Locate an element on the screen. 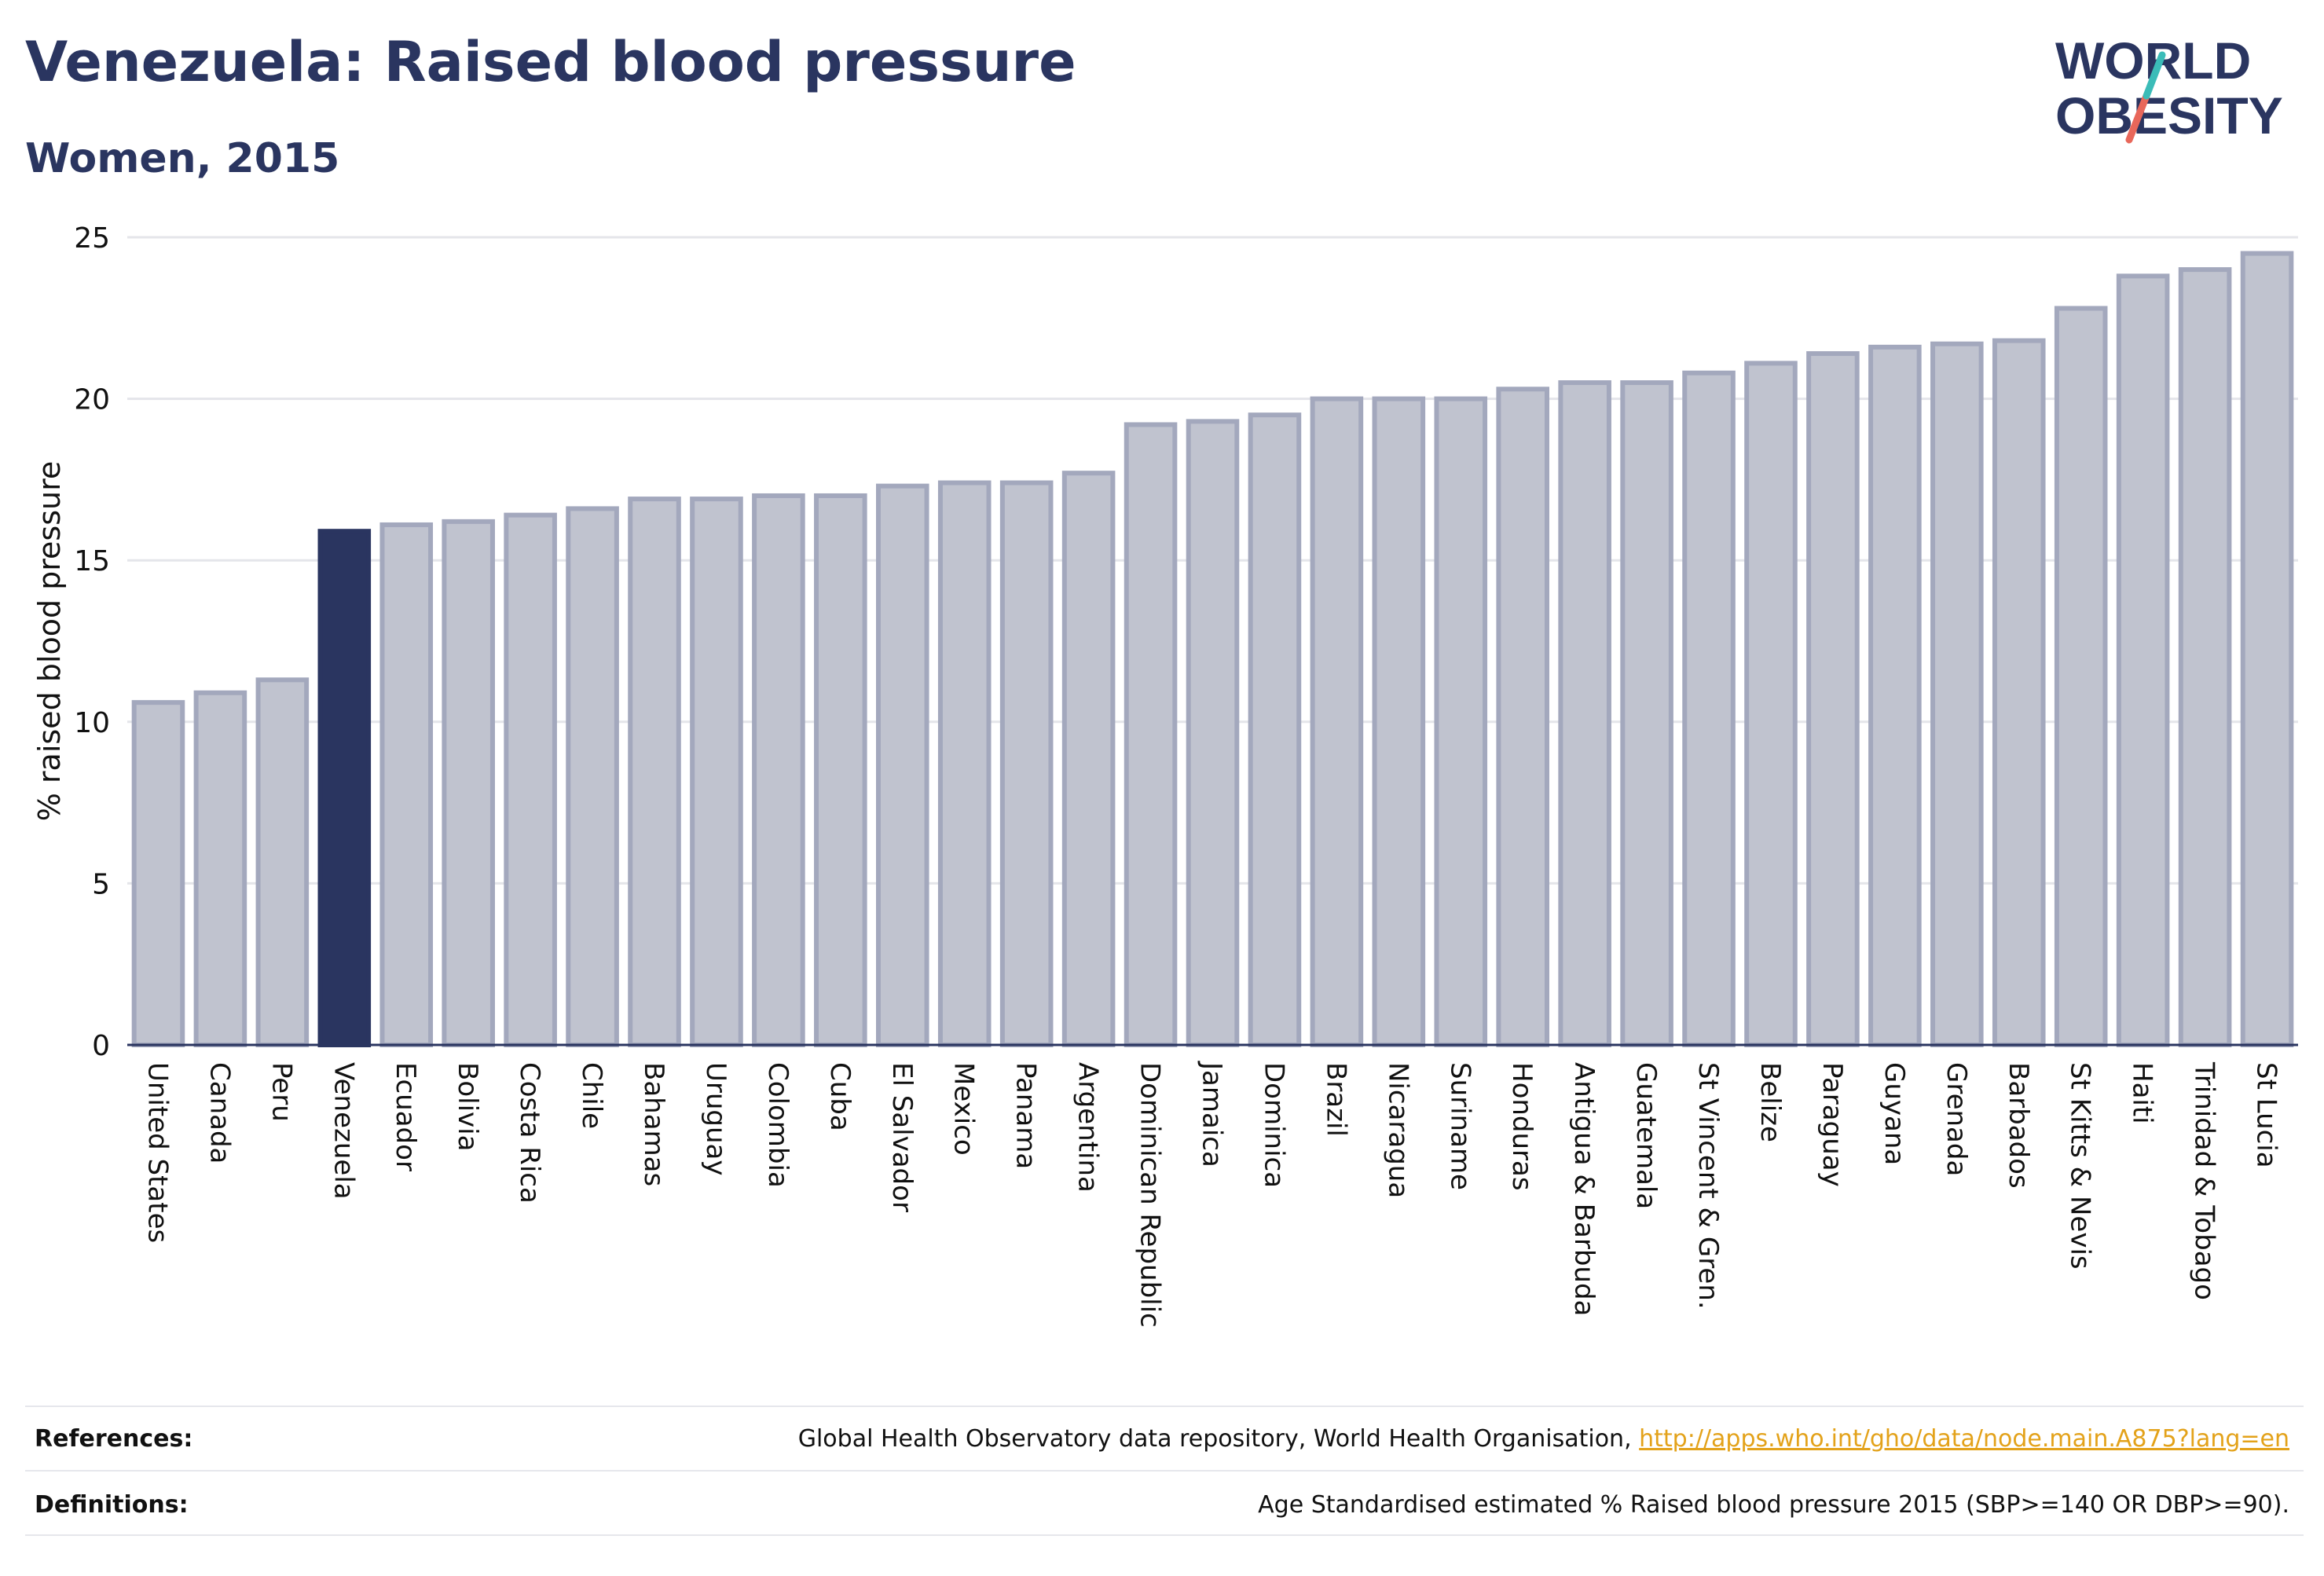  chart-title: Venezuela: Raised blood pressure is located at coordinates (550, 62).